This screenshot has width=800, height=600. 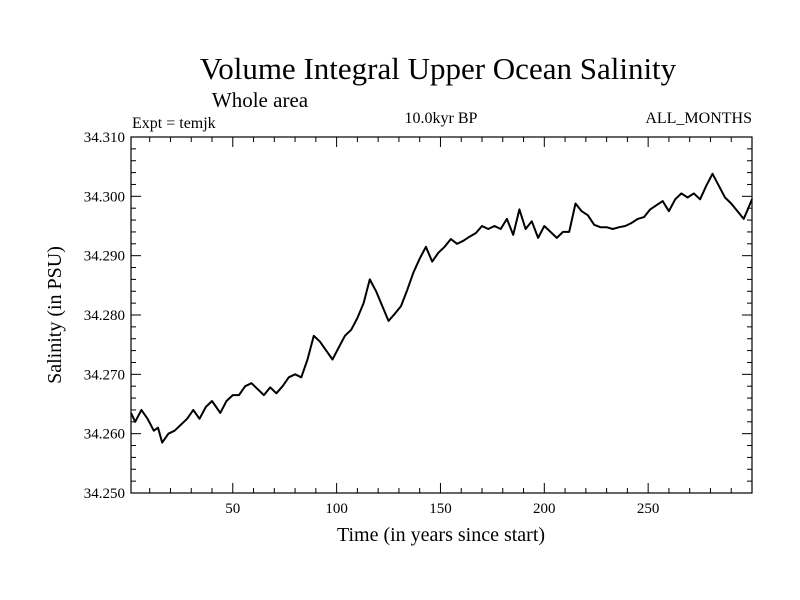 I want to click on y-tick-label: 34.290, so click(x=104, y=257).